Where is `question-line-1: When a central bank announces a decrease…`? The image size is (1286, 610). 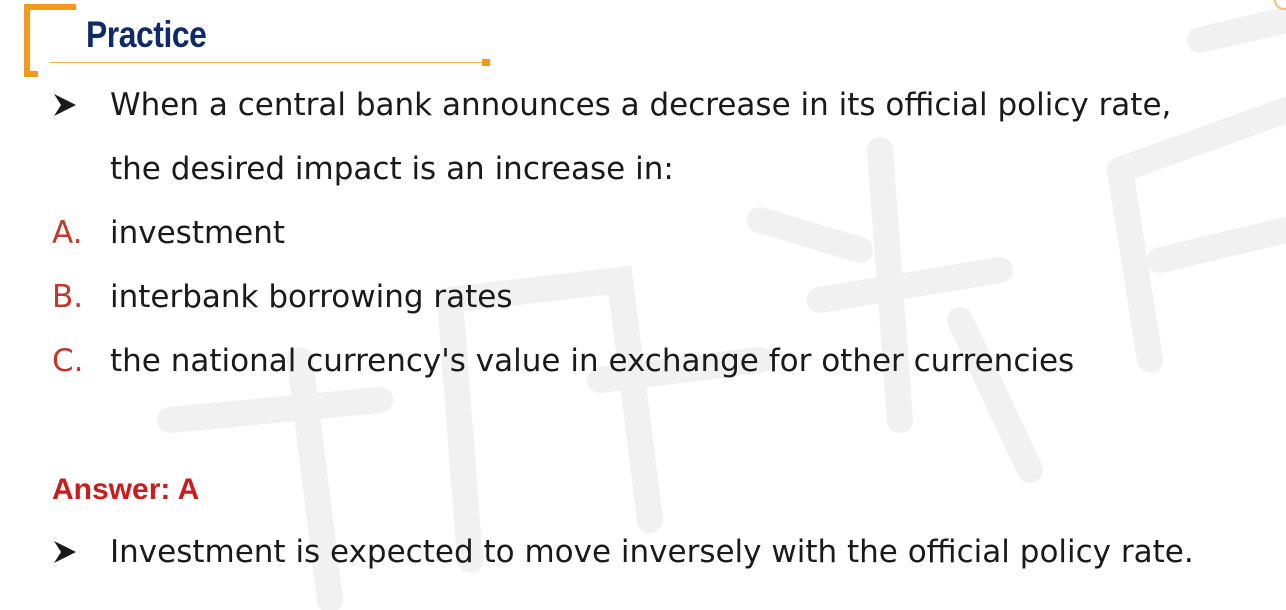
question-line-1: When a central bank announces a decrease… is located at coordinates (641, 105).